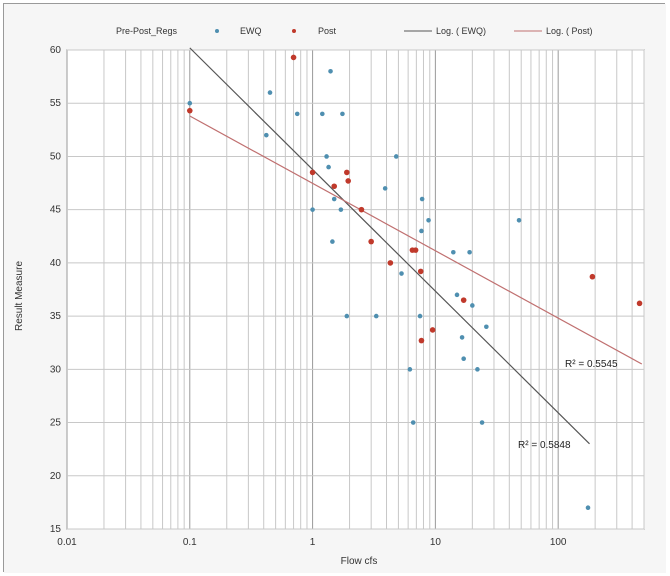  What do you see at coordinates (67, 542) in the screenshot?
I see `x-tick-label: 0.01` at bounding box center [67, 542].